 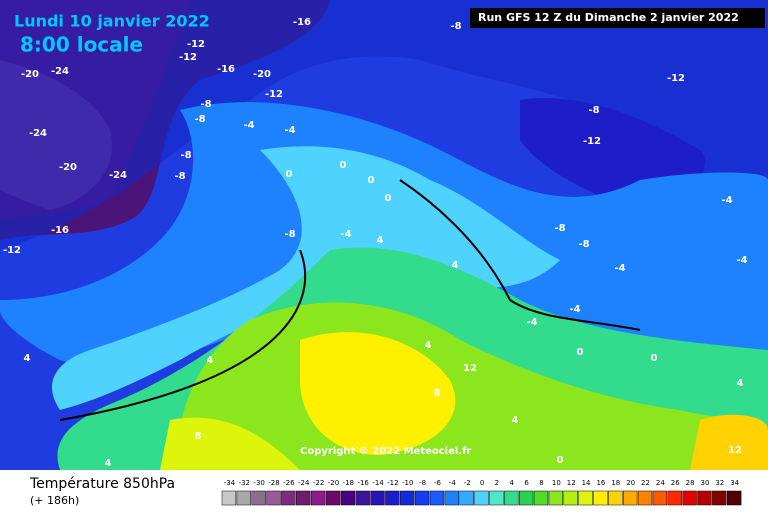 What do you see at coordinates (541, 483) in the screenshot?
I see `legend-tick: 8` at bounding box center [541, 483].